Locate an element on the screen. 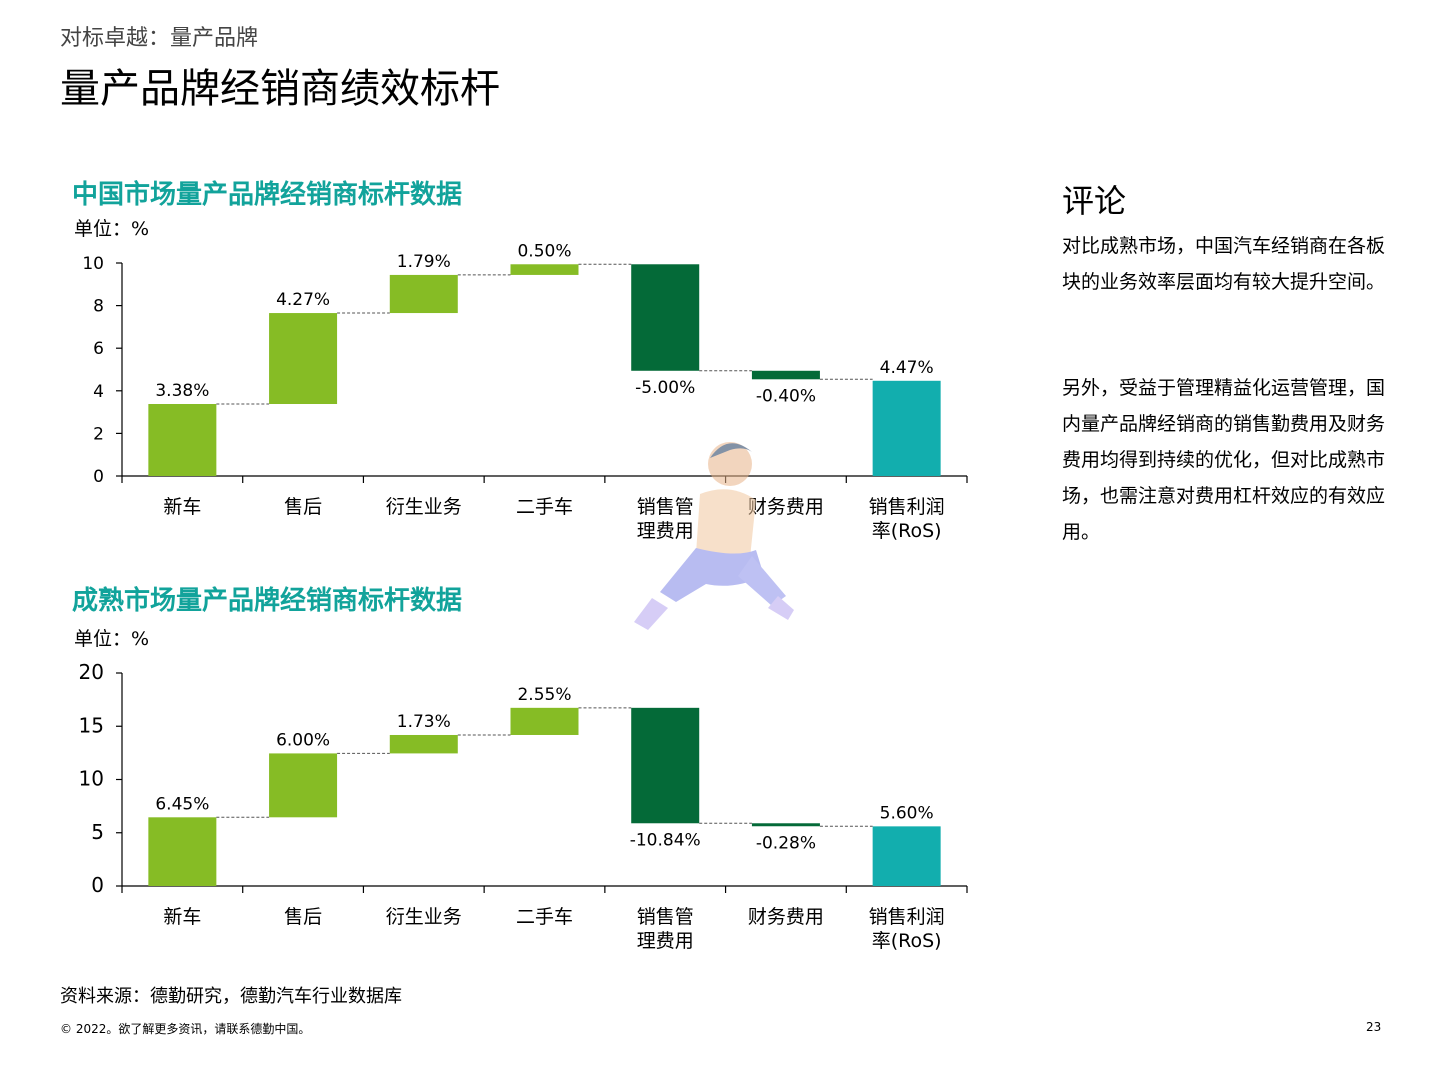  page-number: 23 is located at coordinates (1374, 1027).